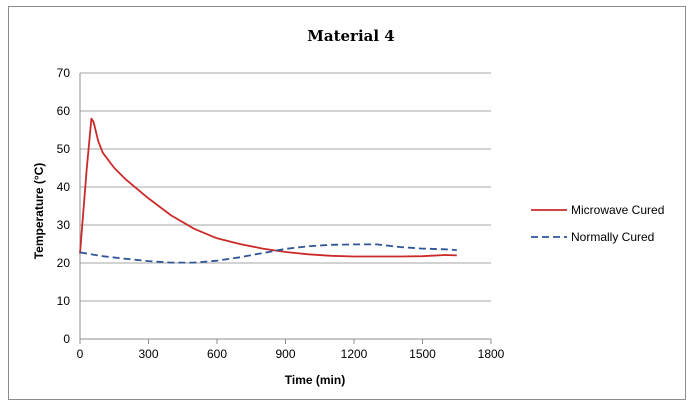 The image size is (694, 407). I want to click on legend-label-2: Normally Cured, so click(612, 237).